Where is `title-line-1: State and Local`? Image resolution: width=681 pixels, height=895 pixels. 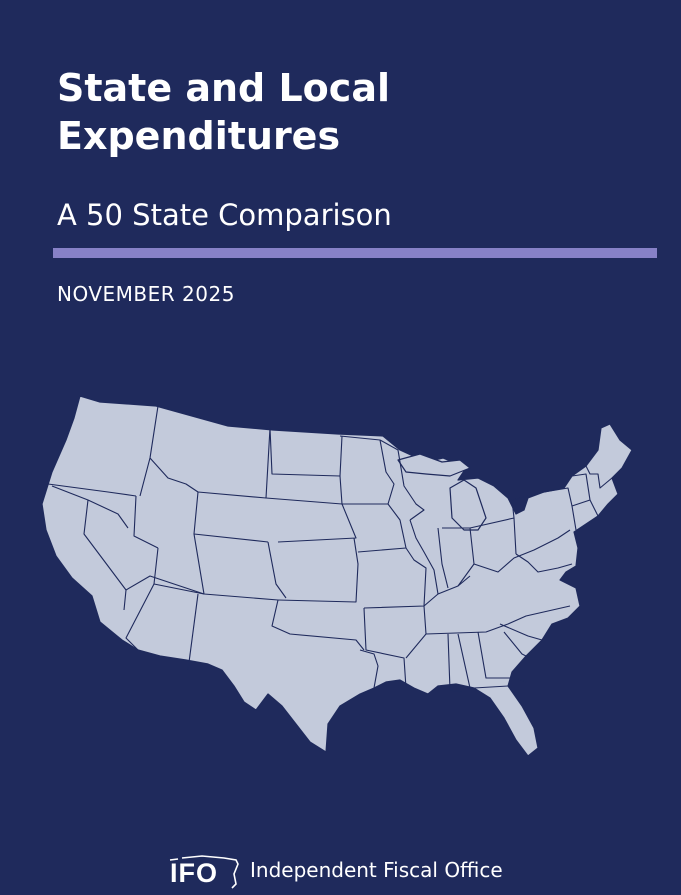
title-line-1: State and Local is located at coordinates (223, 88).